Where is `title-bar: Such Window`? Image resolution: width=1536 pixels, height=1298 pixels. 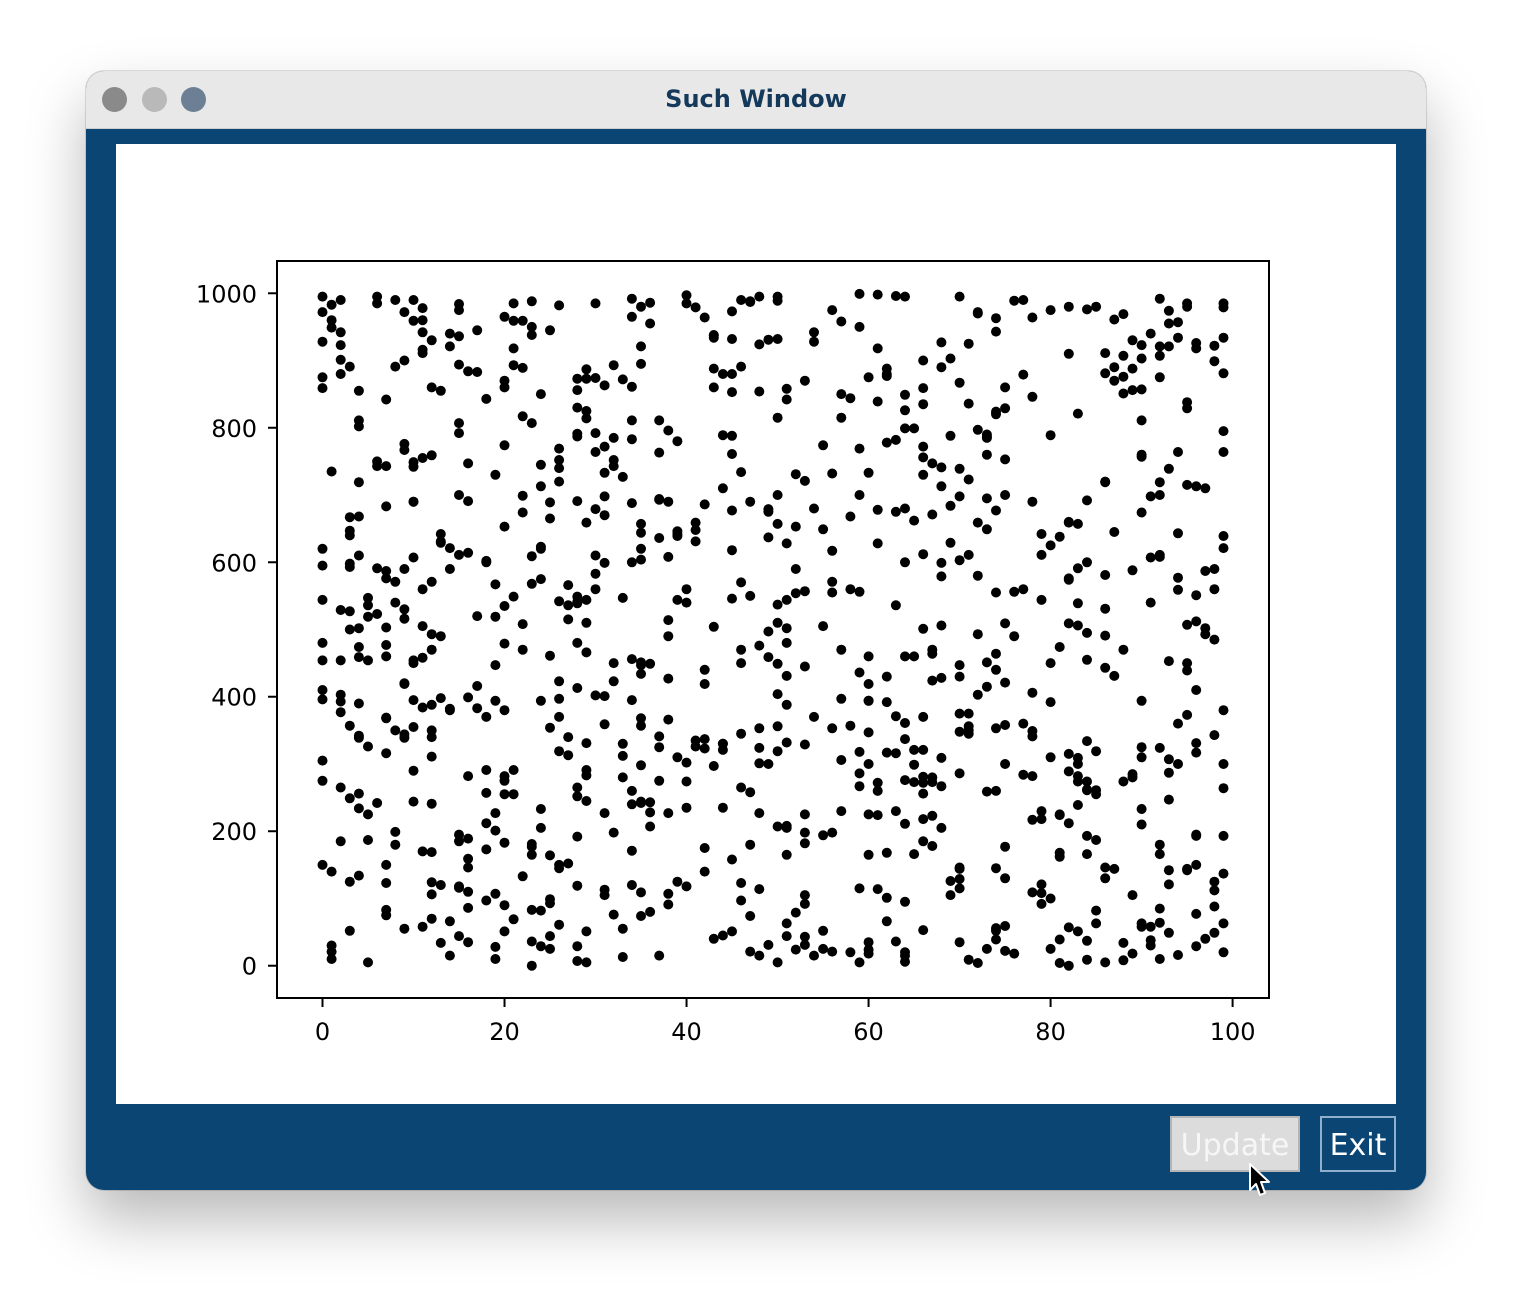 title-bar: Such Window is located at coordinates (756, 100).